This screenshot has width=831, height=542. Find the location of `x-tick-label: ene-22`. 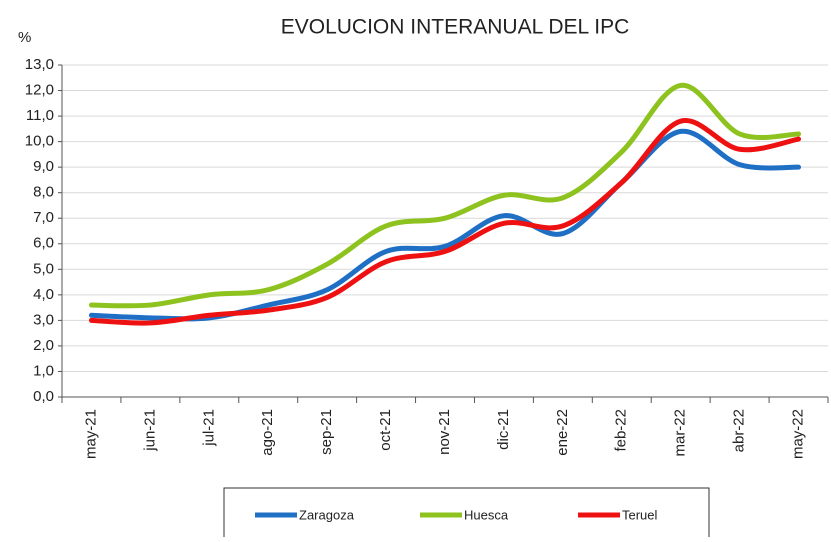

x-tick-label: ene-22 is located at coordinates (562, 432).